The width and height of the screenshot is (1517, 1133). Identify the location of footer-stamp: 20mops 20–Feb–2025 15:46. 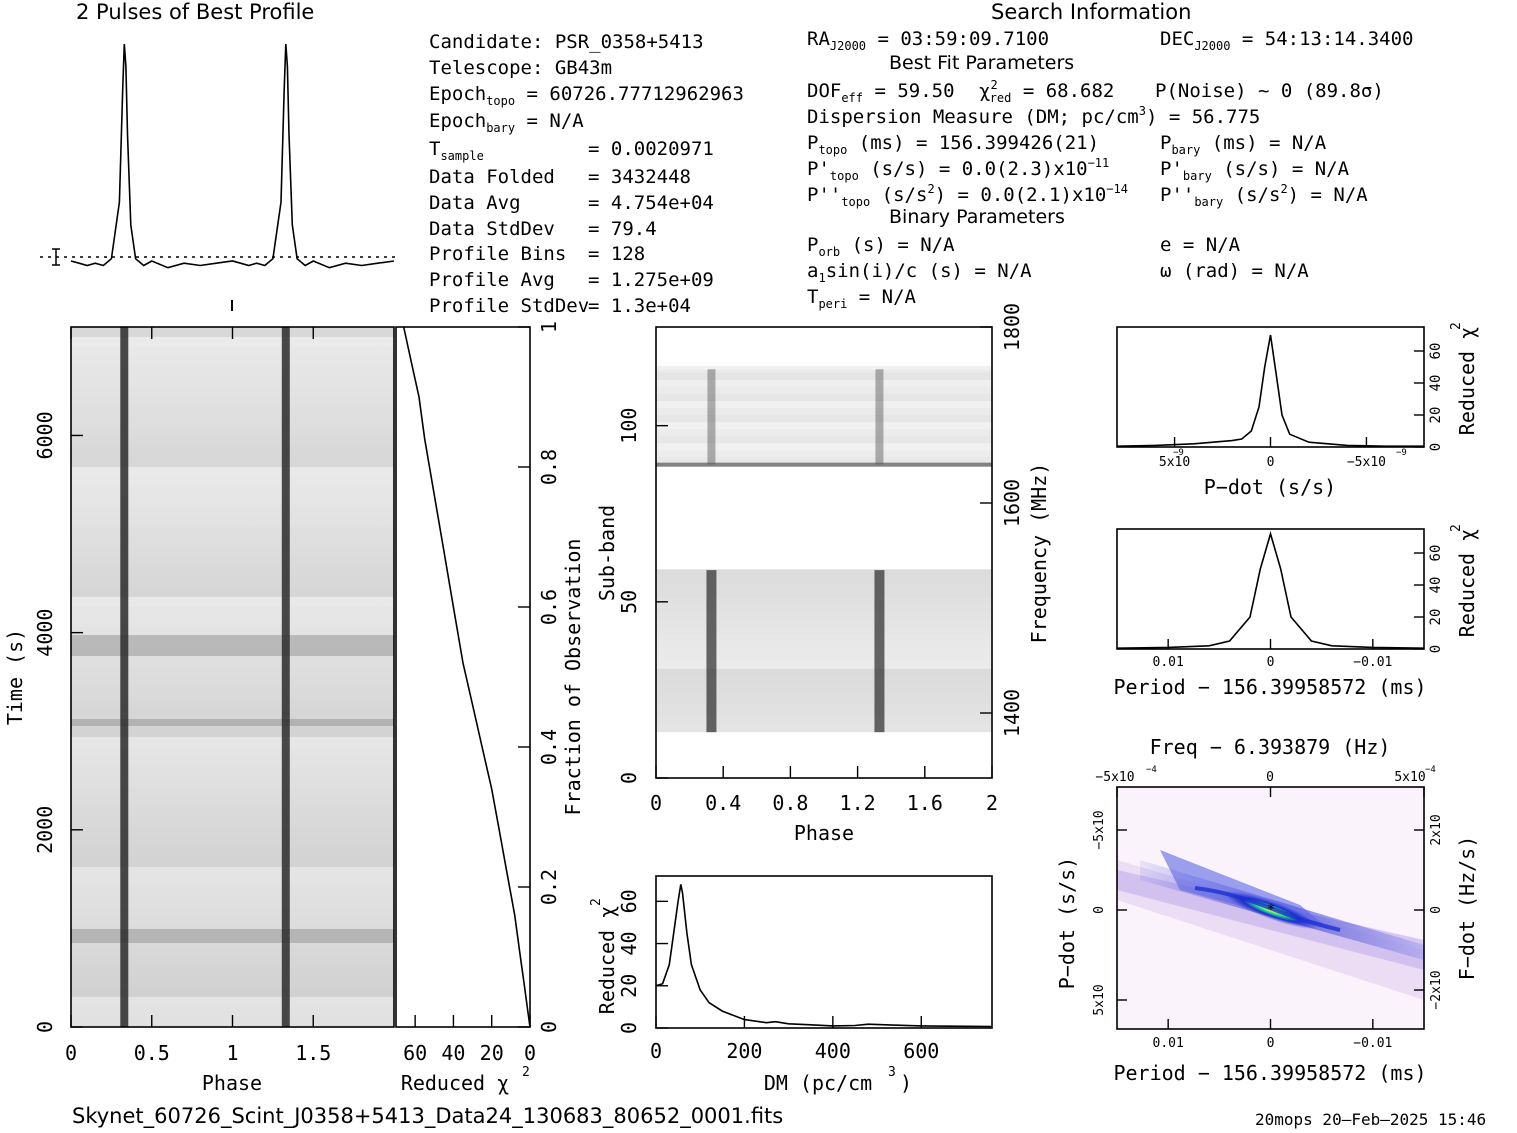
(1371, 1119).